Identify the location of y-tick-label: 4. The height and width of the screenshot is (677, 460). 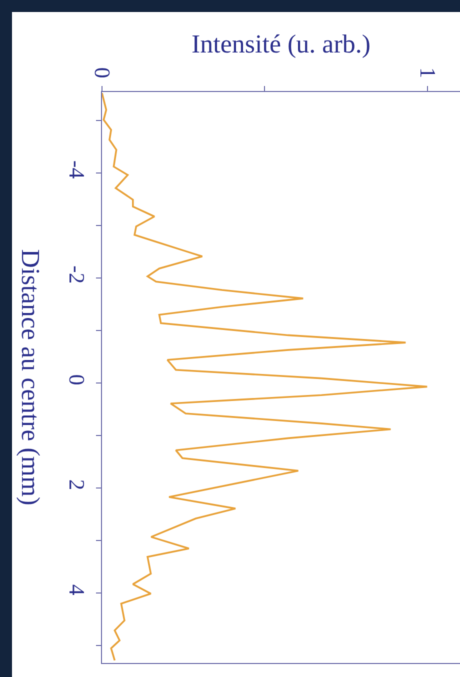
(77, 590).